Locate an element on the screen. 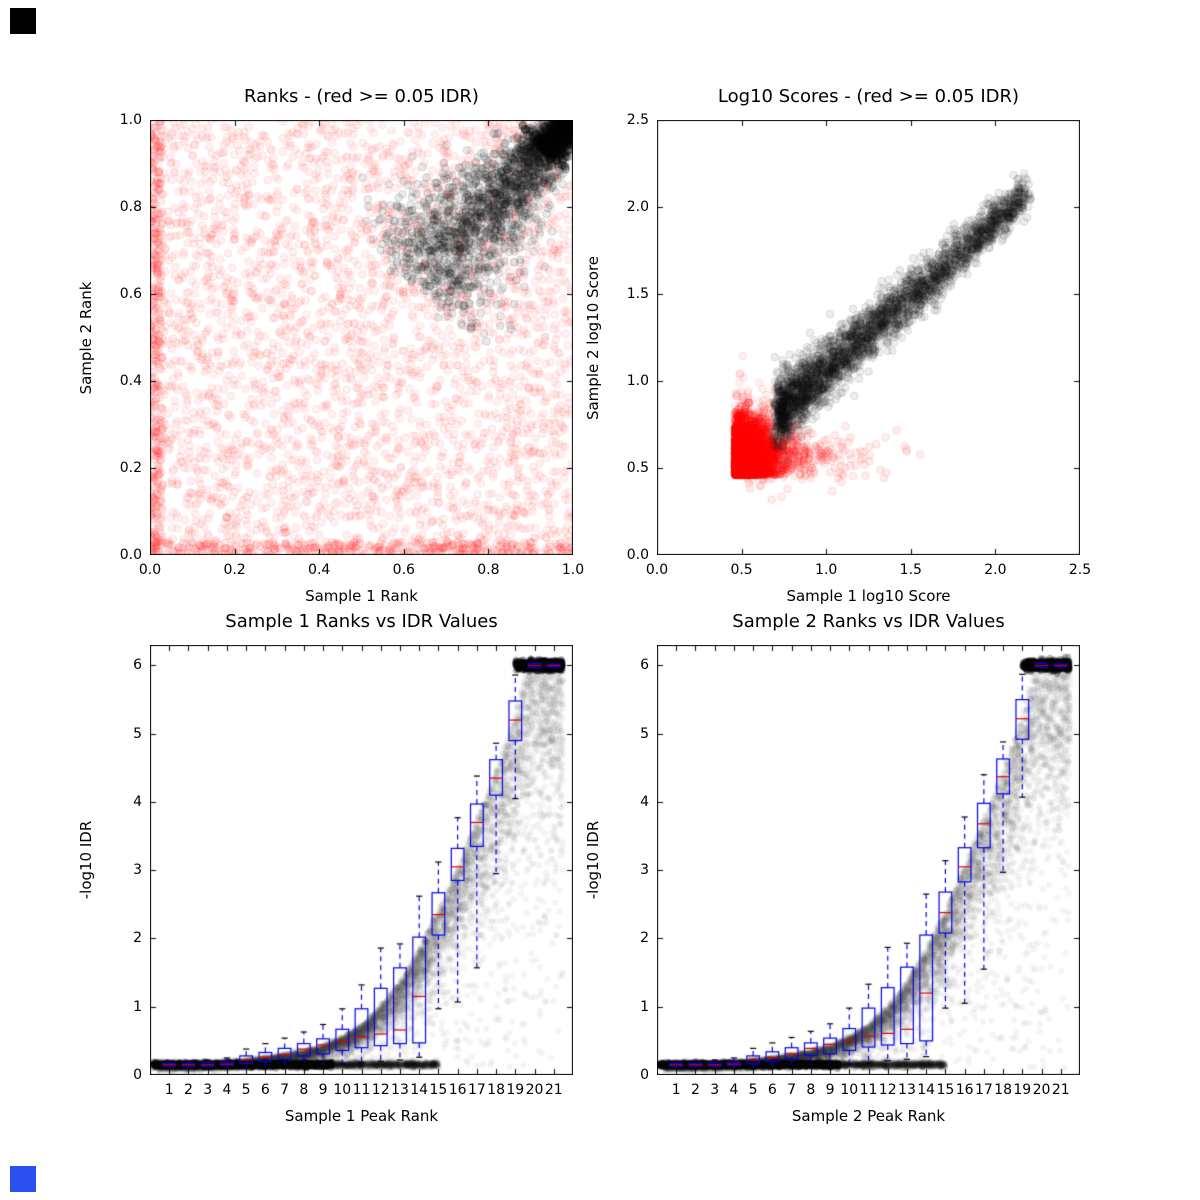  x-tick-label: 0.6 is located at coordinates (403, 570).